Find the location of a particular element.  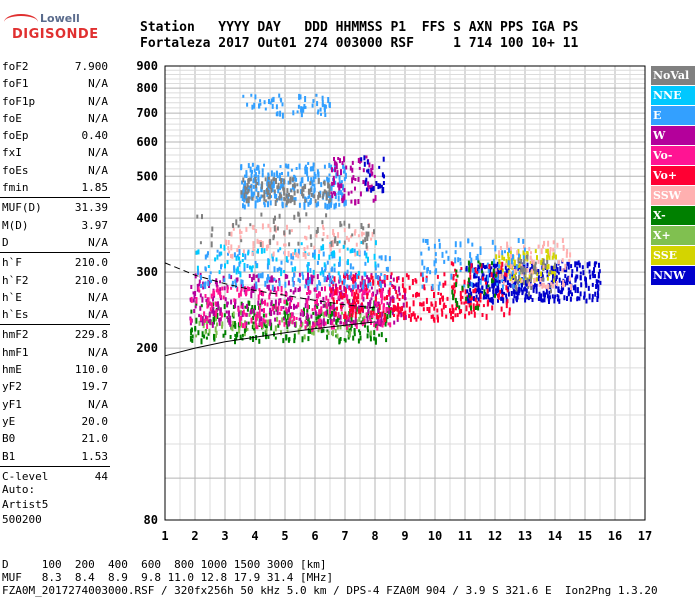

digisonde-logo: Lowell DIGISONDE is located at coordinates (50, 30).